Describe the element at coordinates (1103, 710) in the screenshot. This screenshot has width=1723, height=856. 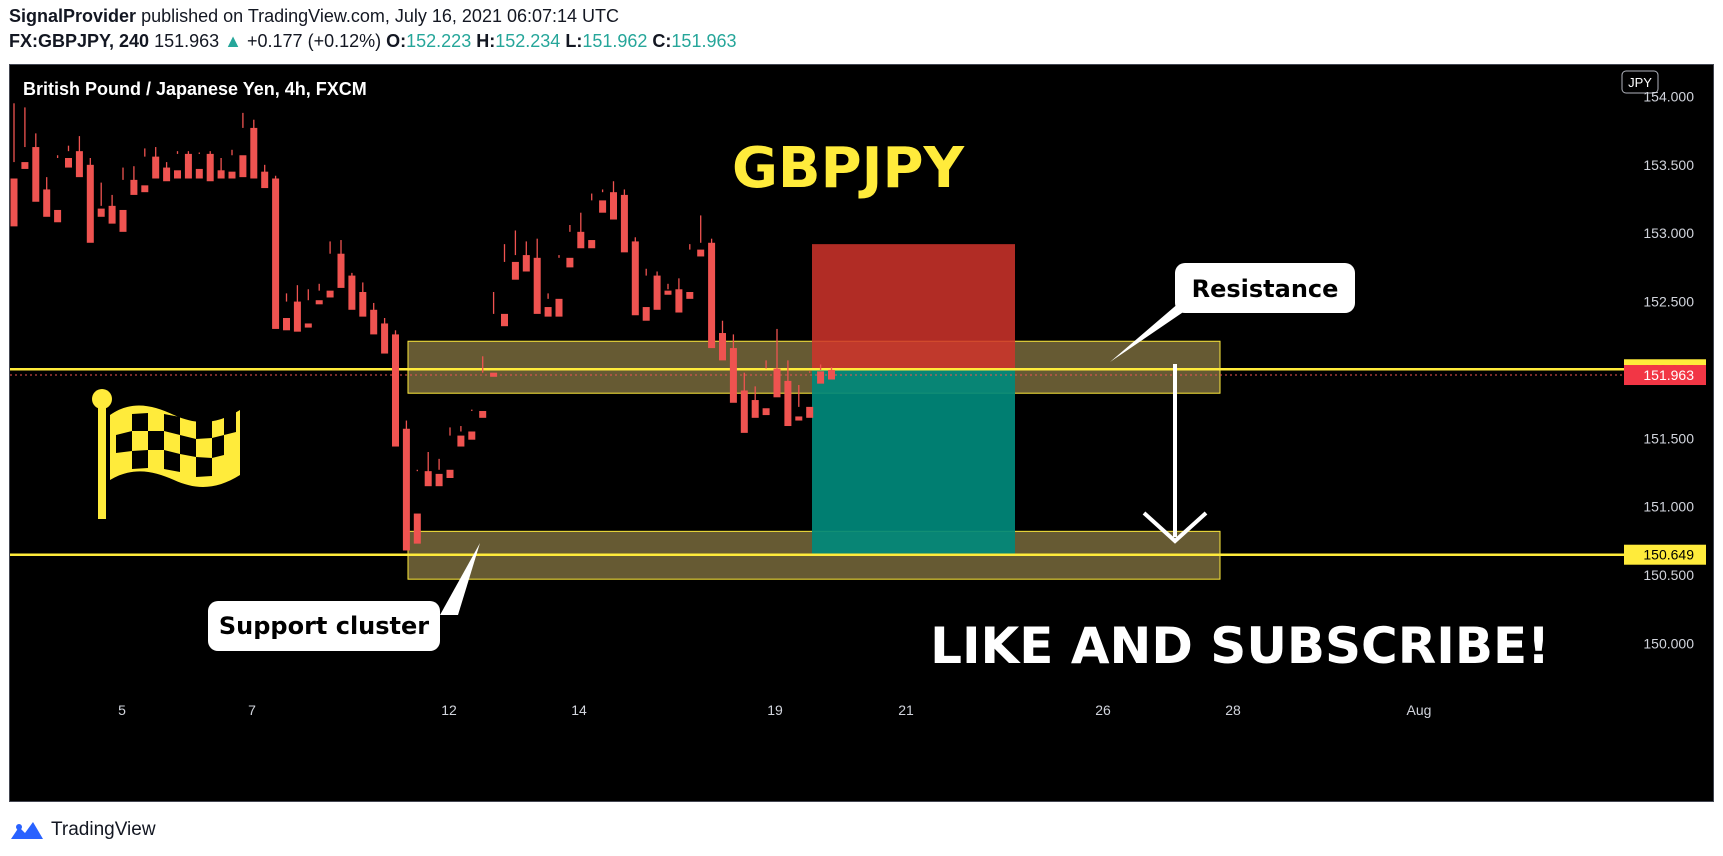
I see `x-tick-label: 26` at that location.